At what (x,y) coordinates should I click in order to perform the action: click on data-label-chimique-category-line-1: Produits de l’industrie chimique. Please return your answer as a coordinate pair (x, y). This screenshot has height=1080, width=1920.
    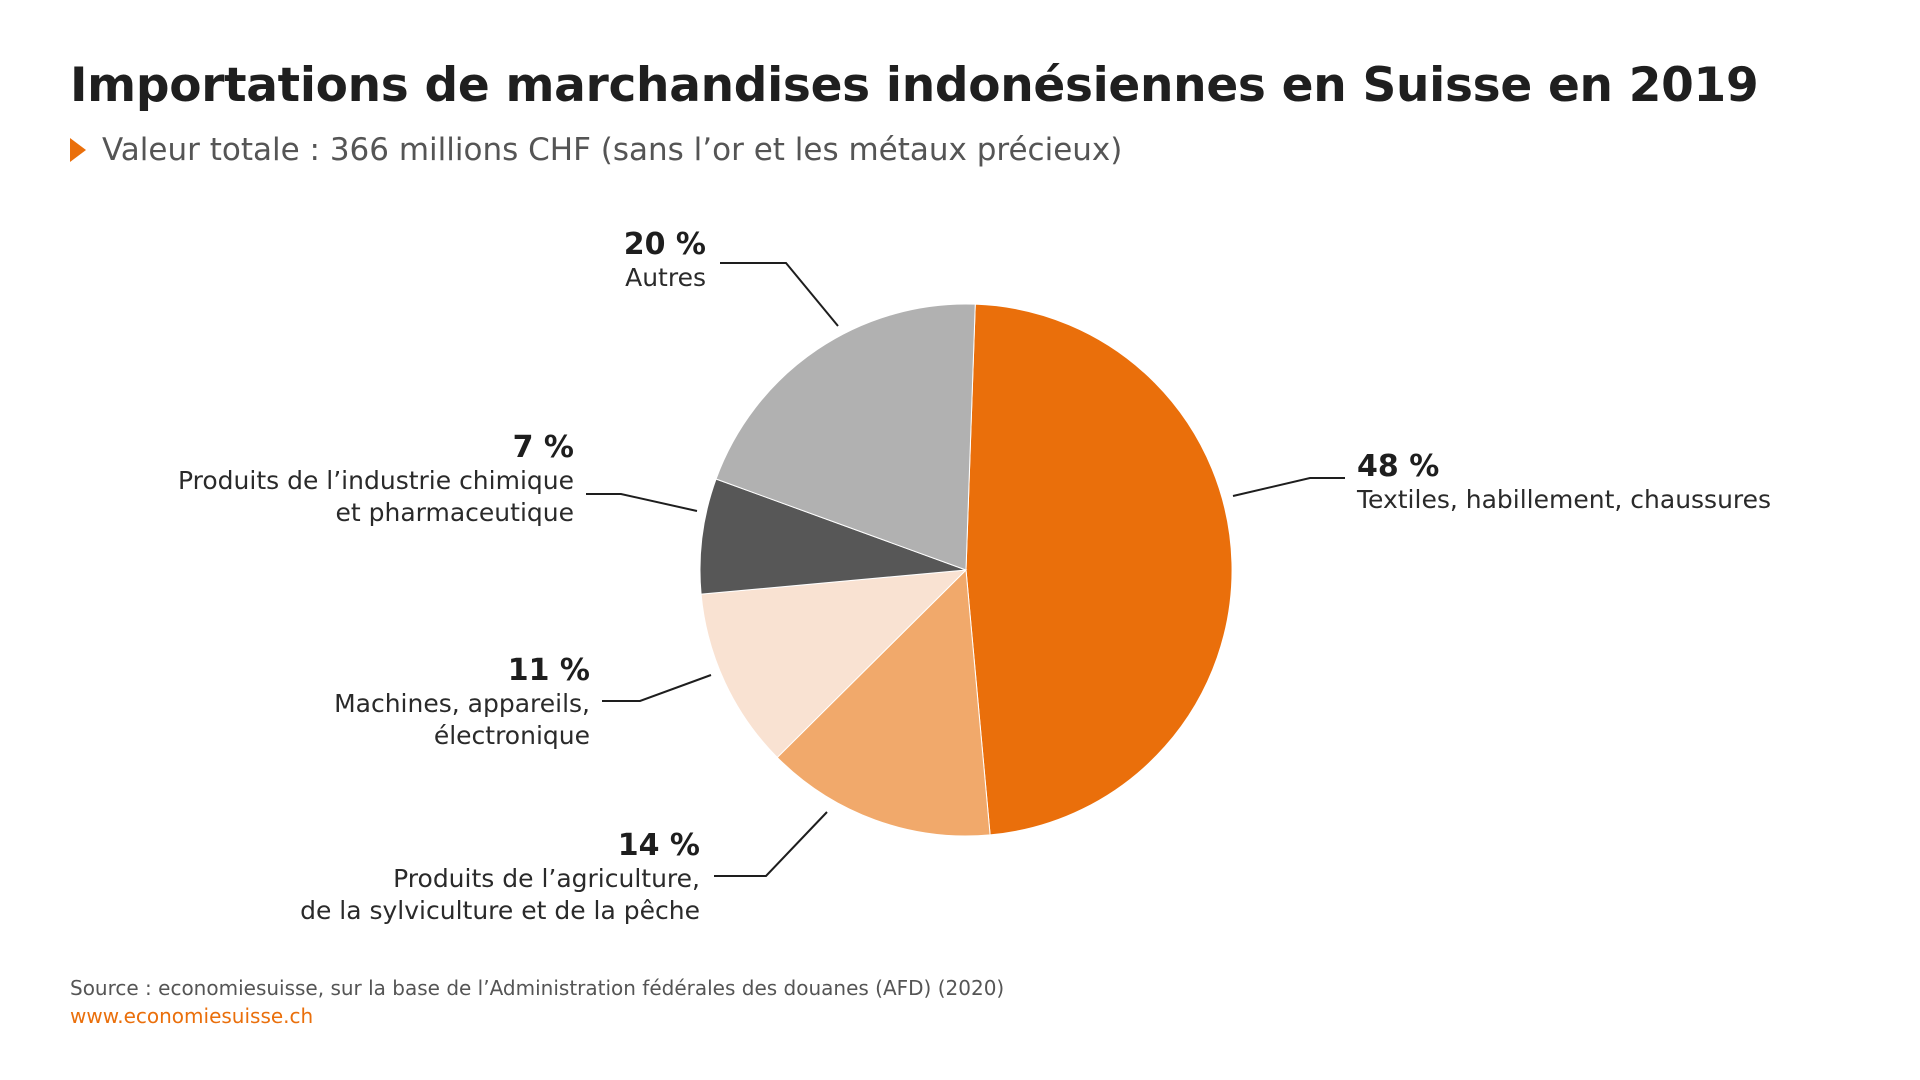
    Looking at the image, I should click on (376, 480).